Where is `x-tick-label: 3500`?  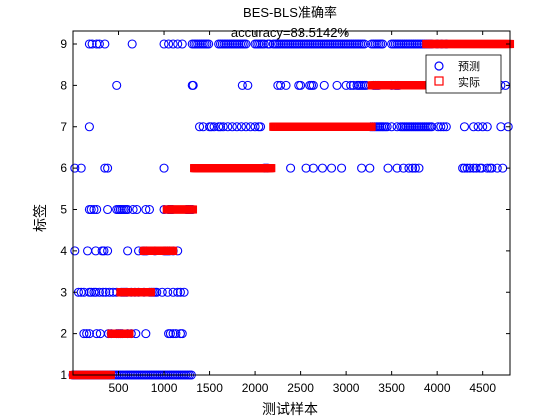 x-tick-label: 3500 is located at coordinates (391, 388).